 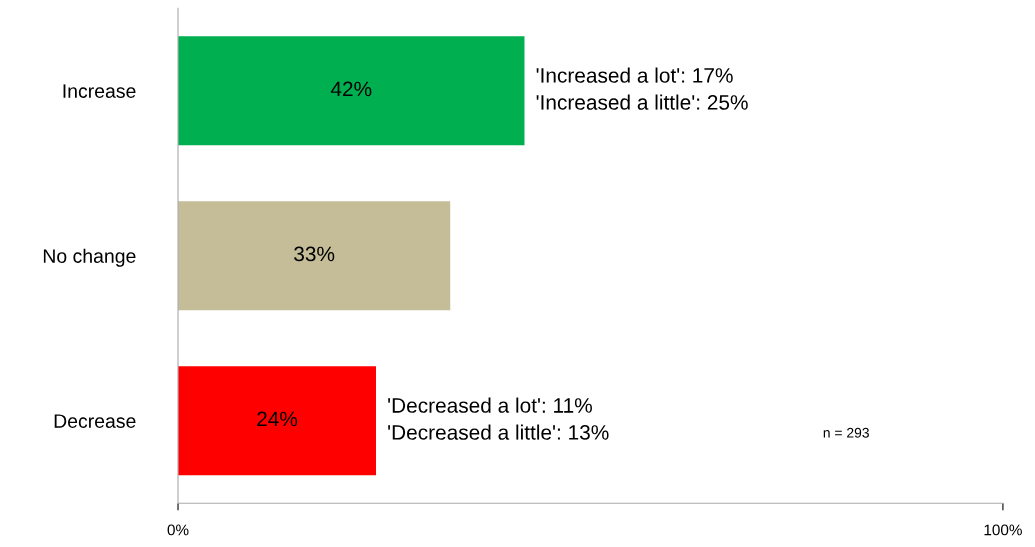 I want to click on data-label: 24%, so click(x=277, y=419).